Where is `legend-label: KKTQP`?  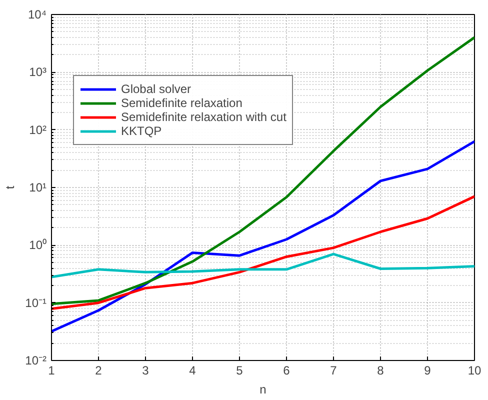
legend-label: KKTQP is located at coordinates (141, 131).